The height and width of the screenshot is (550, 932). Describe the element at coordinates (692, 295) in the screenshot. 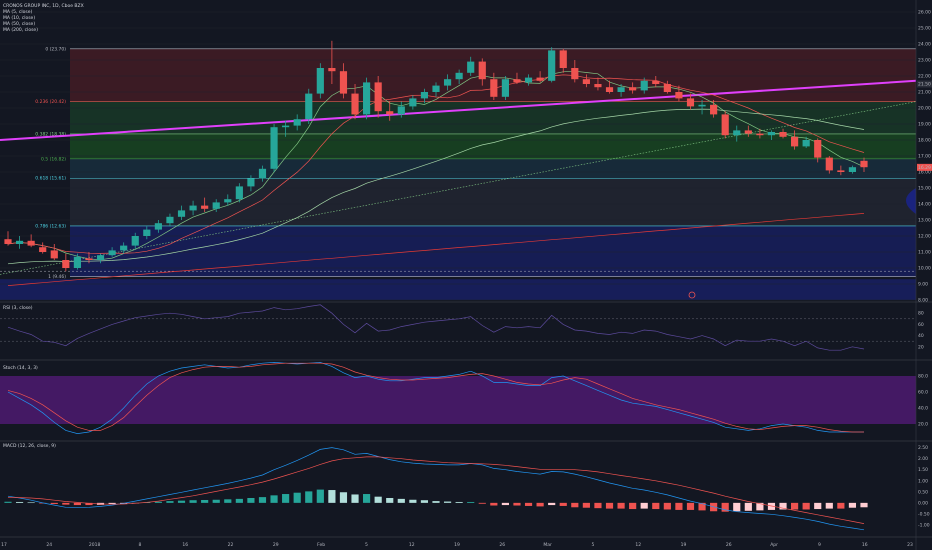

I see `earnings-marker` at that location.